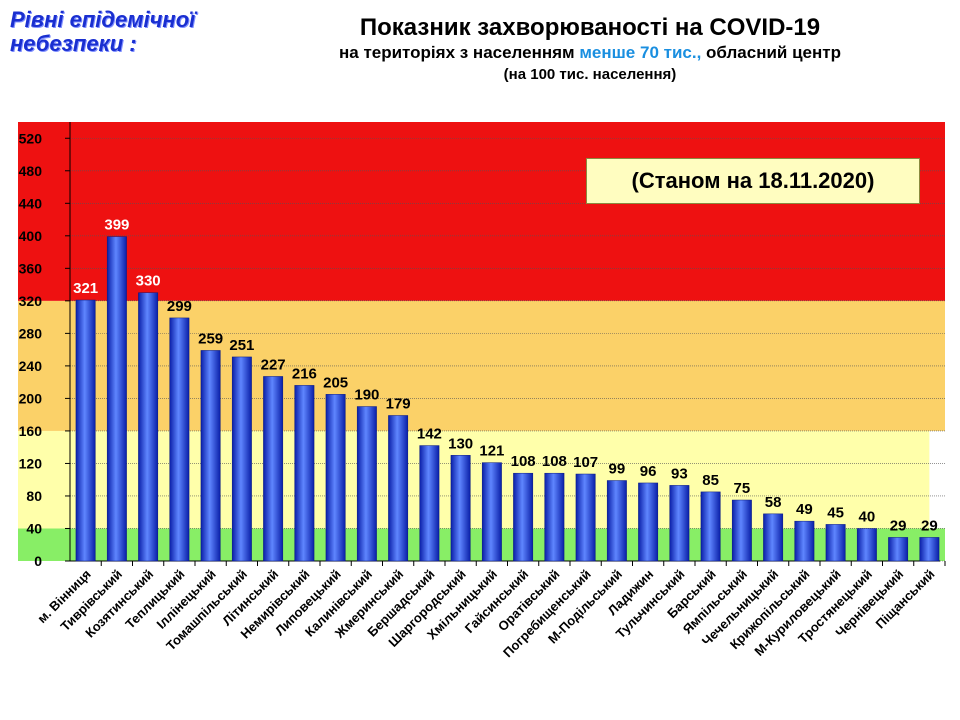 This screenshot has width=960, height=720. What do you see at coordinates (31, 366) in the screenshot?
I see `y-tick-label: 240` at bounding box center [31, 366].